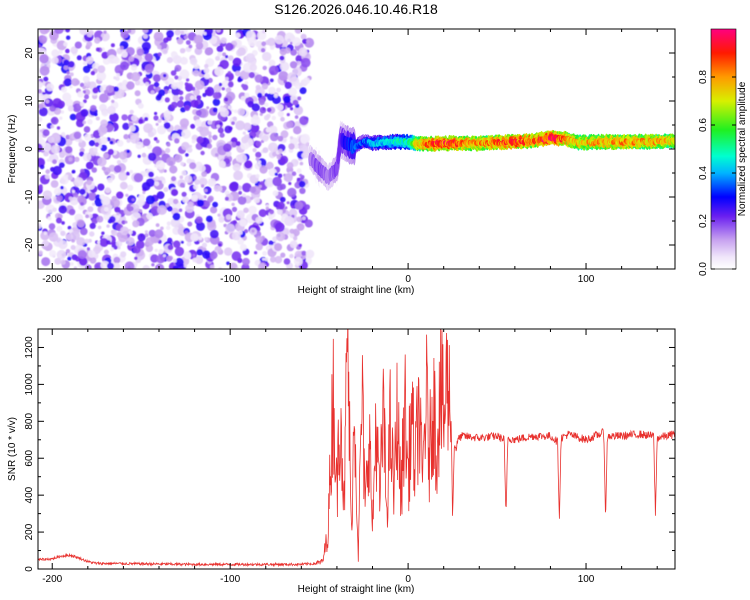 The width and height of the screenshot is (750, 600). I want to click on spectrogram-signal-cell, so click(673, 142).